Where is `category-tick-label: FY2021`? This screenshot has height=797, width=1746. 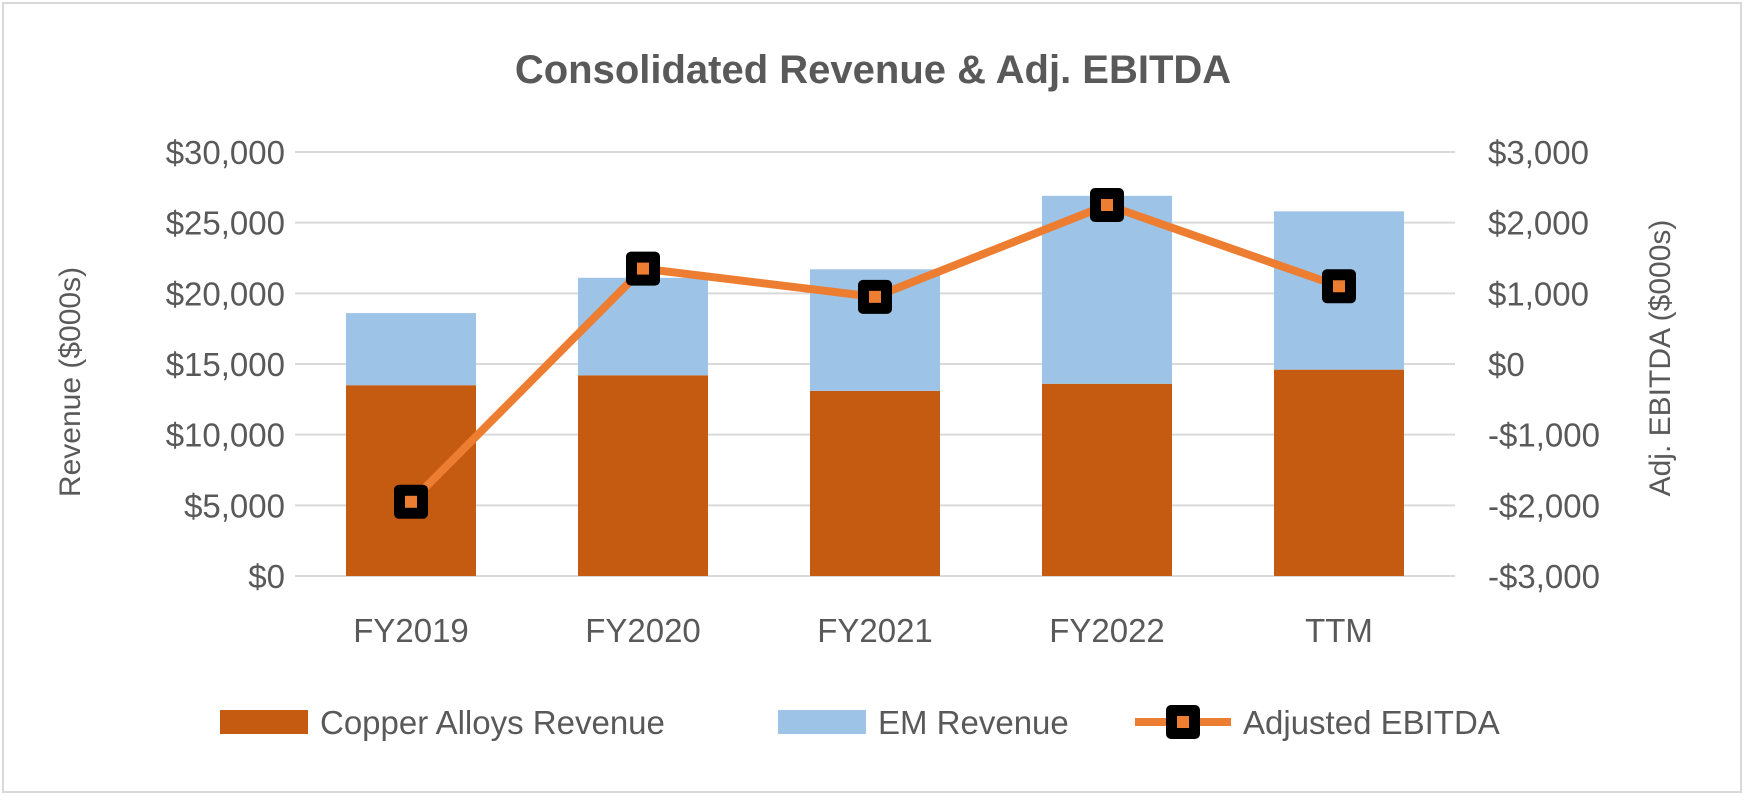 category-tick-label: FY2021 is located at coordinates (875, 630).